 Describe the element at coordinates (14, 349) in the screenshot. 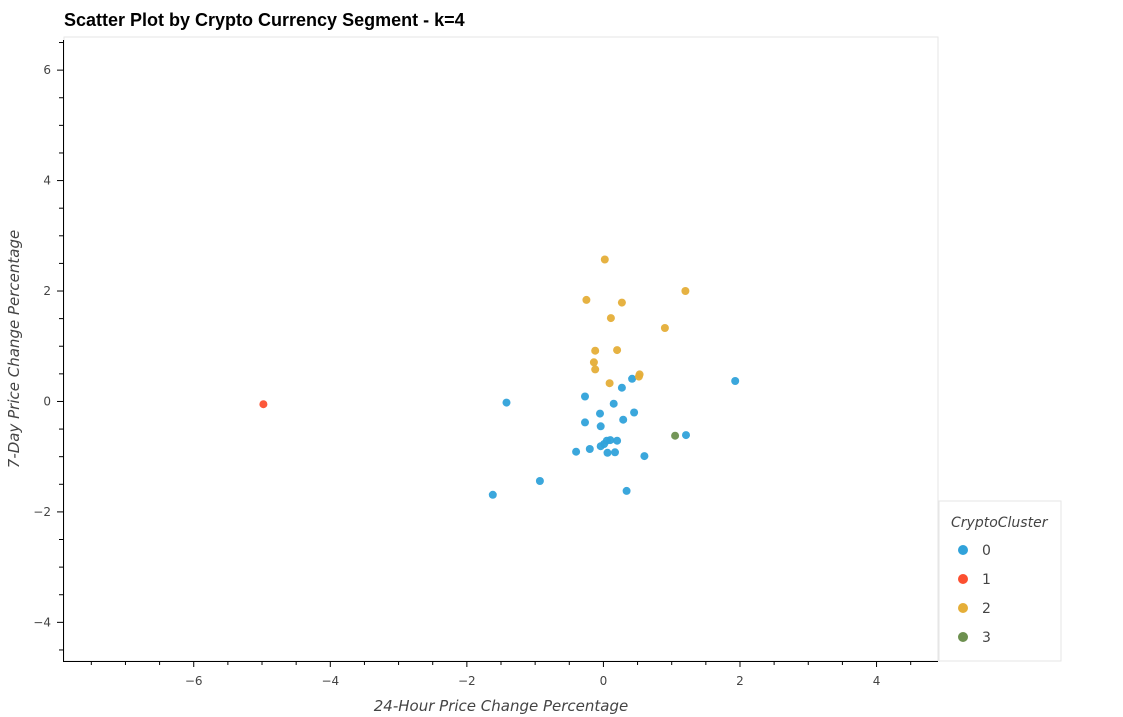

I see `y-axis-label: 7-Day Price Change Percentage` at that location.